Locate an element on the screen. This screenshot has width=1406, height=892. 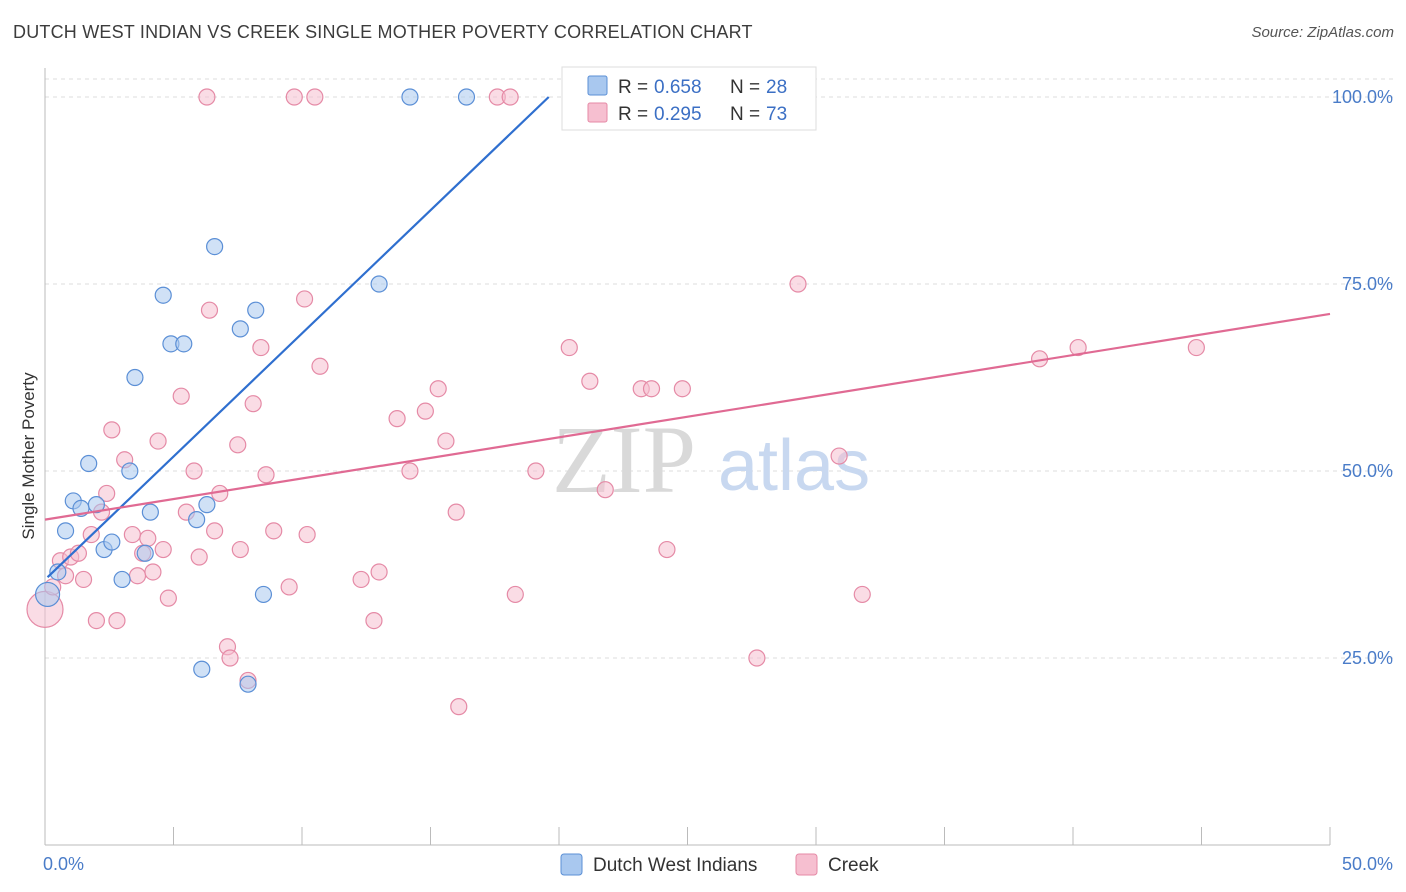
legend-r-value: 0.658 is located at coordinates (678, 87).